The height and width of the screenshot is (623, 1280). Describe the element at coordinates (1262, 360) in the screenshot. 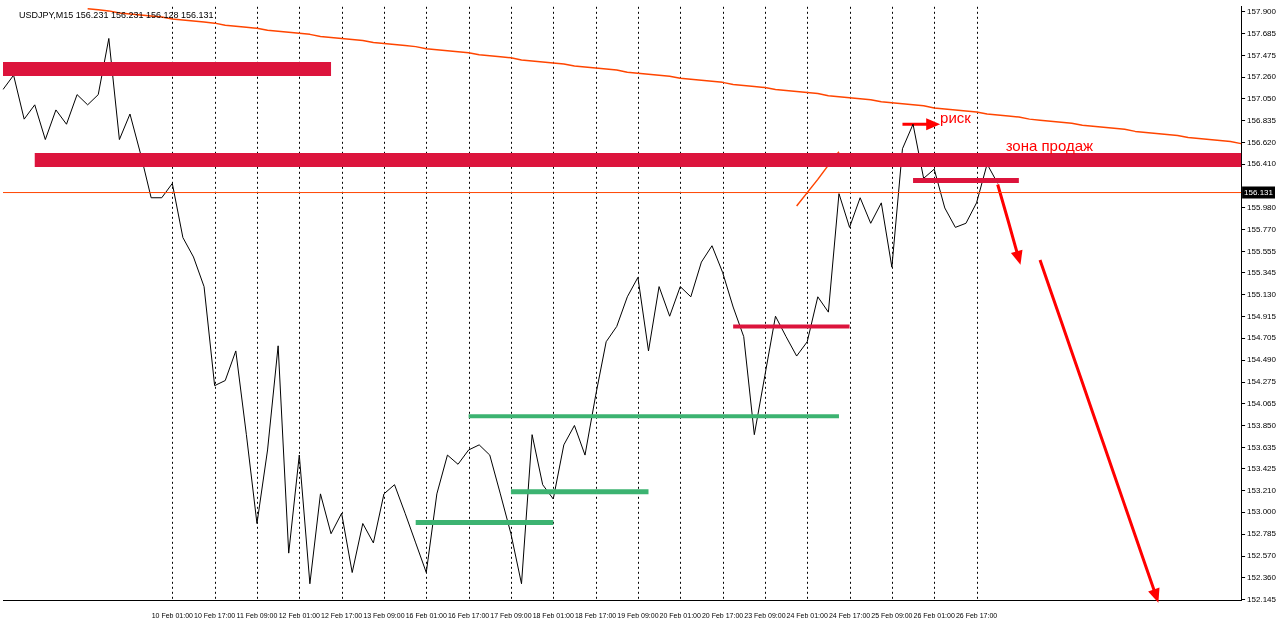

I see `y-tick-label: 154.490` at that location.